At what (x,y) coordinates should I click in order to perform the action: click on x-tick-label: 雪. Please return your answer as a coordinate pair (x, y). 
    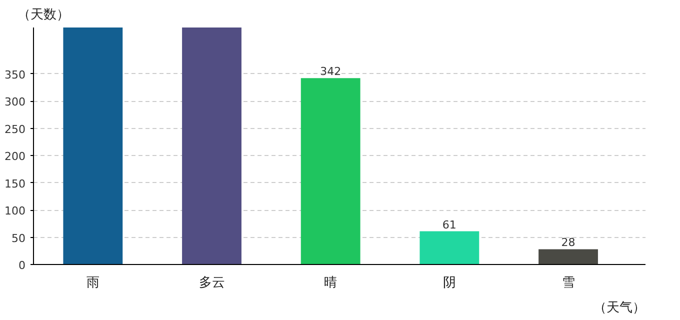
    Looking at the image, I should click on (568, 283).